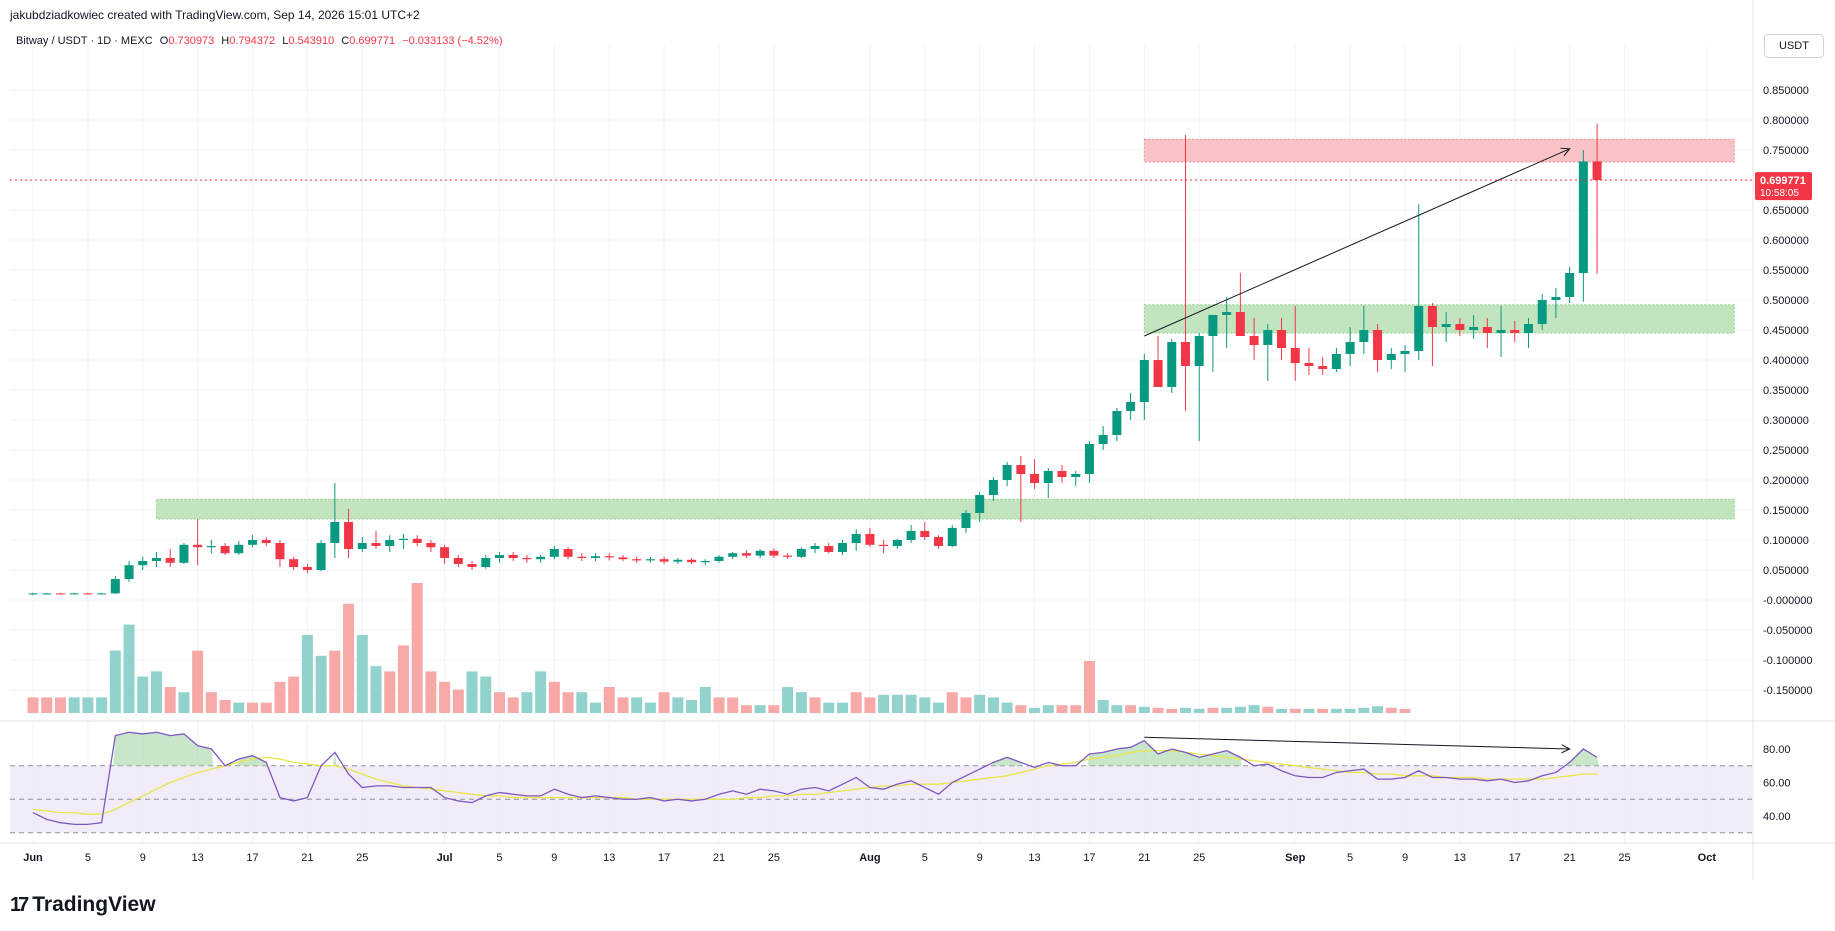 The width and height of the screenshot is (1835, 931). I want to click on price-tag-box, so click(1783, 186).